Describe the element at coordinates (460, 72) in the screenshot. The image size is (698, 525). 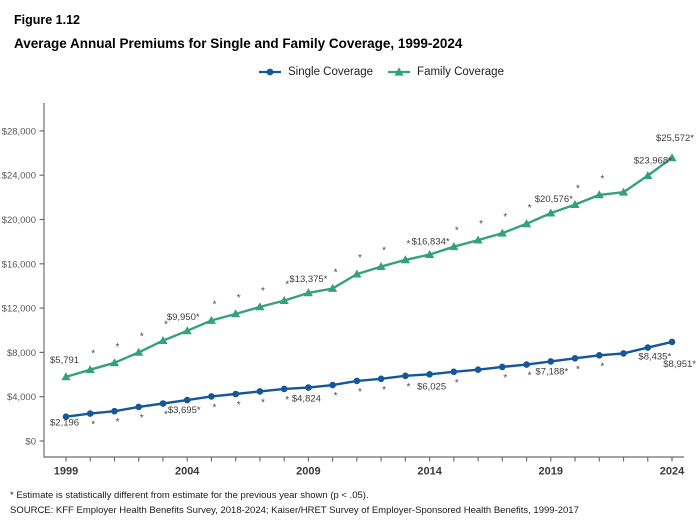
I see `legend-label-family: Family Coverage` at that location.